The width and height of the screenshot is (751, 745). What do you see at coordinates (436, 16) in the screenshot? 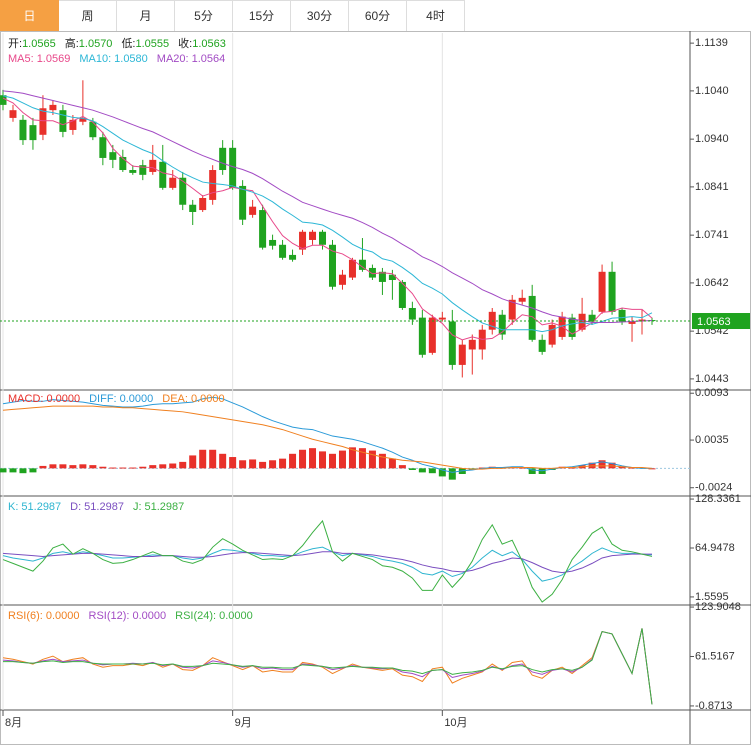
I see `tab: 4时` at bounding box center [436, 16].